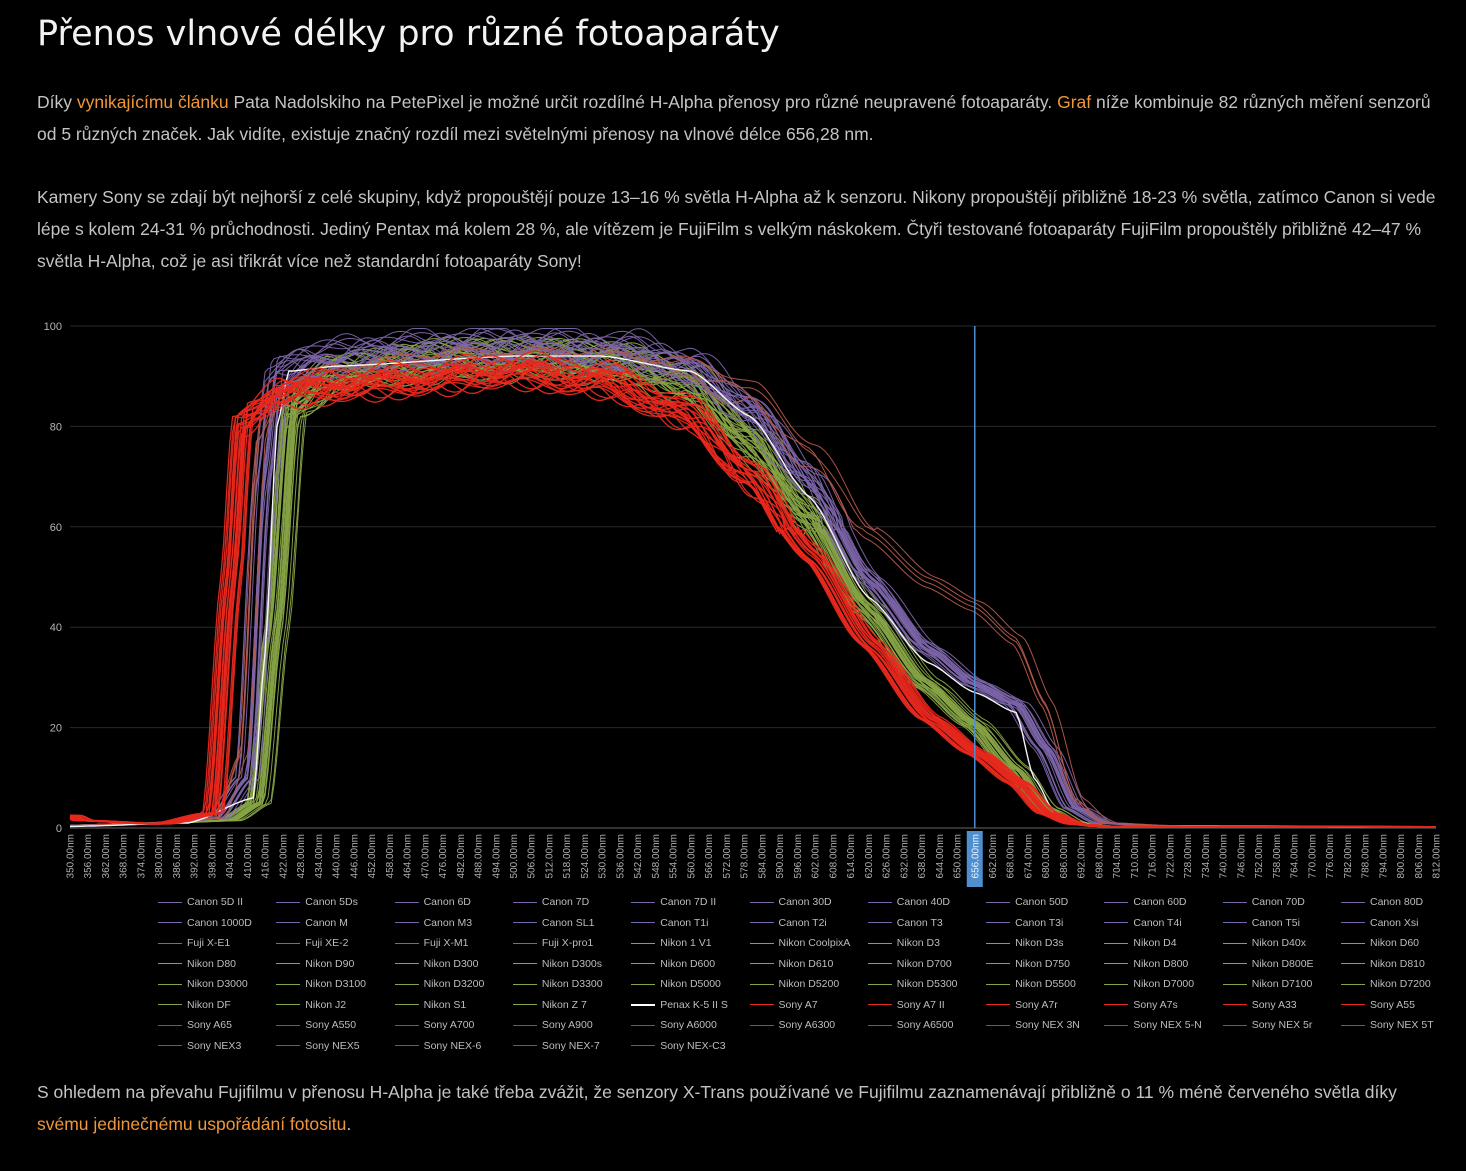 The height and width of the screenshot is (1171, 1466). What do you see at coordinates (312, 923) in the screenshot?
I see `legend-item: Canon M` at bounding box center [312, 923].